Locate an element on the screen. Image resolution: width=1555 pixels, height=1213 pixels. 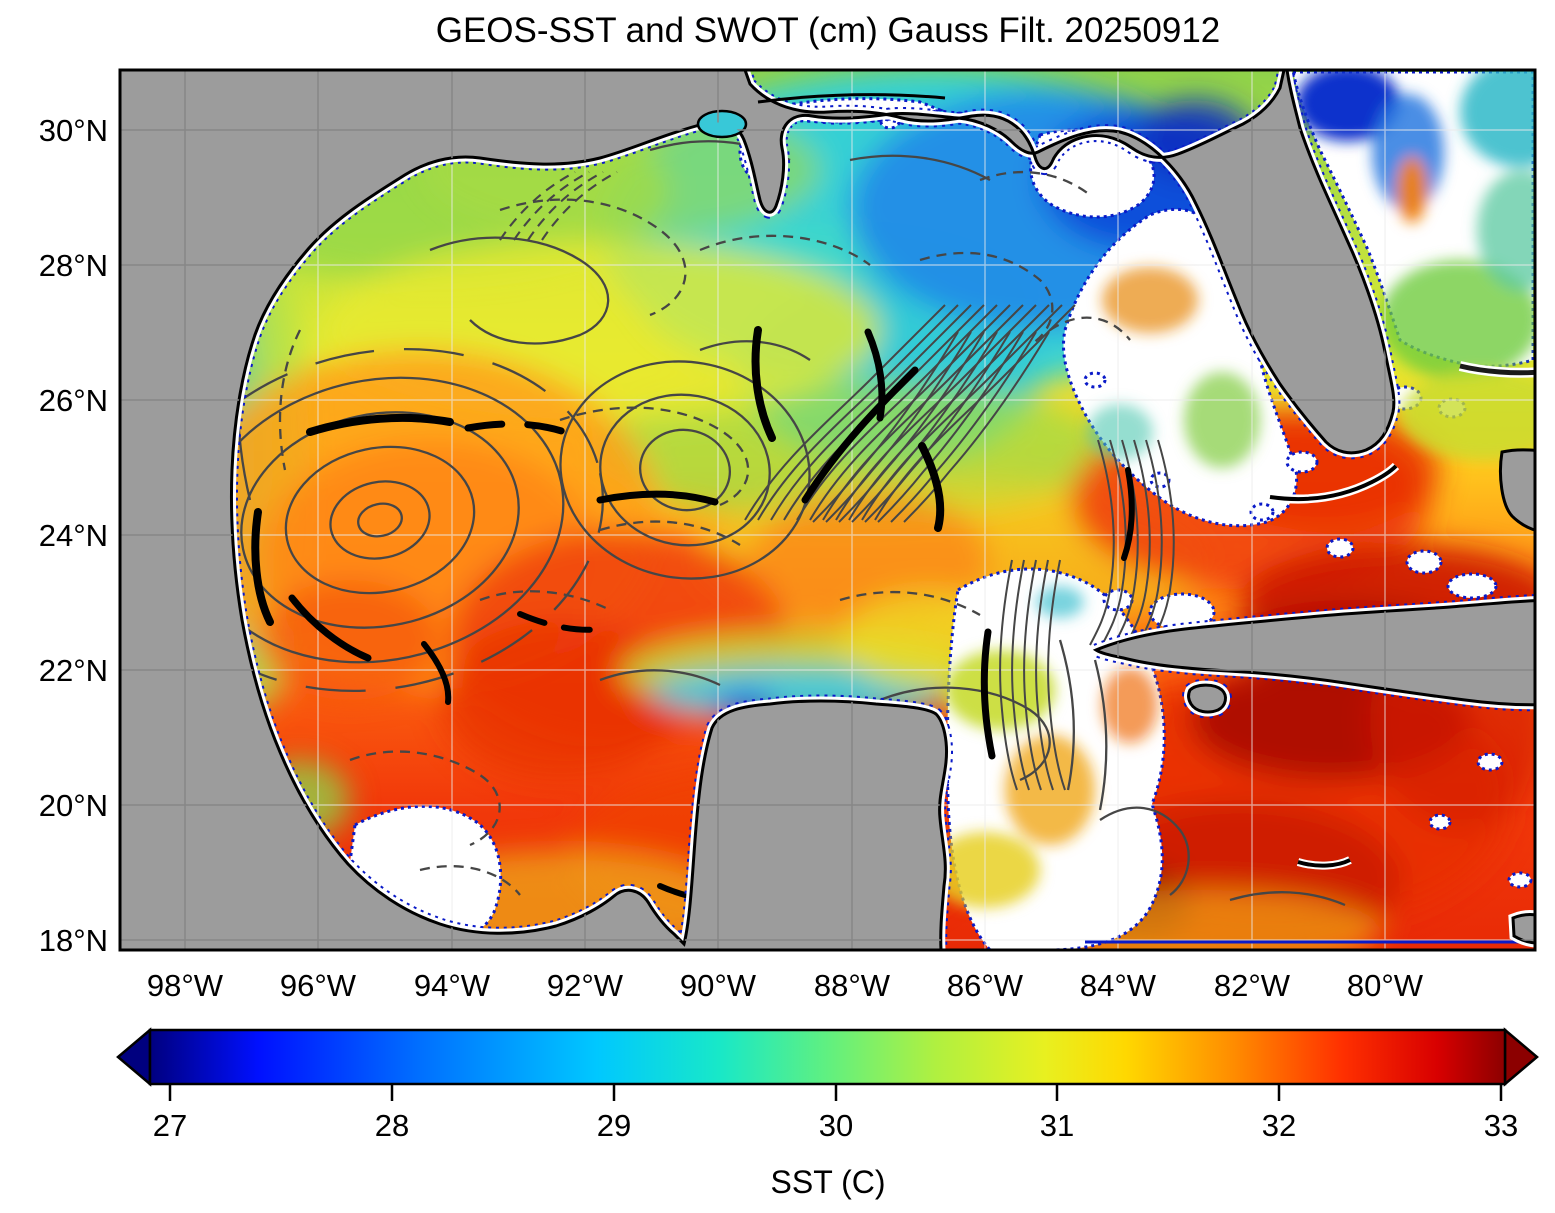
lat-tick-label: 22°N is located at coordinates (73, 670).